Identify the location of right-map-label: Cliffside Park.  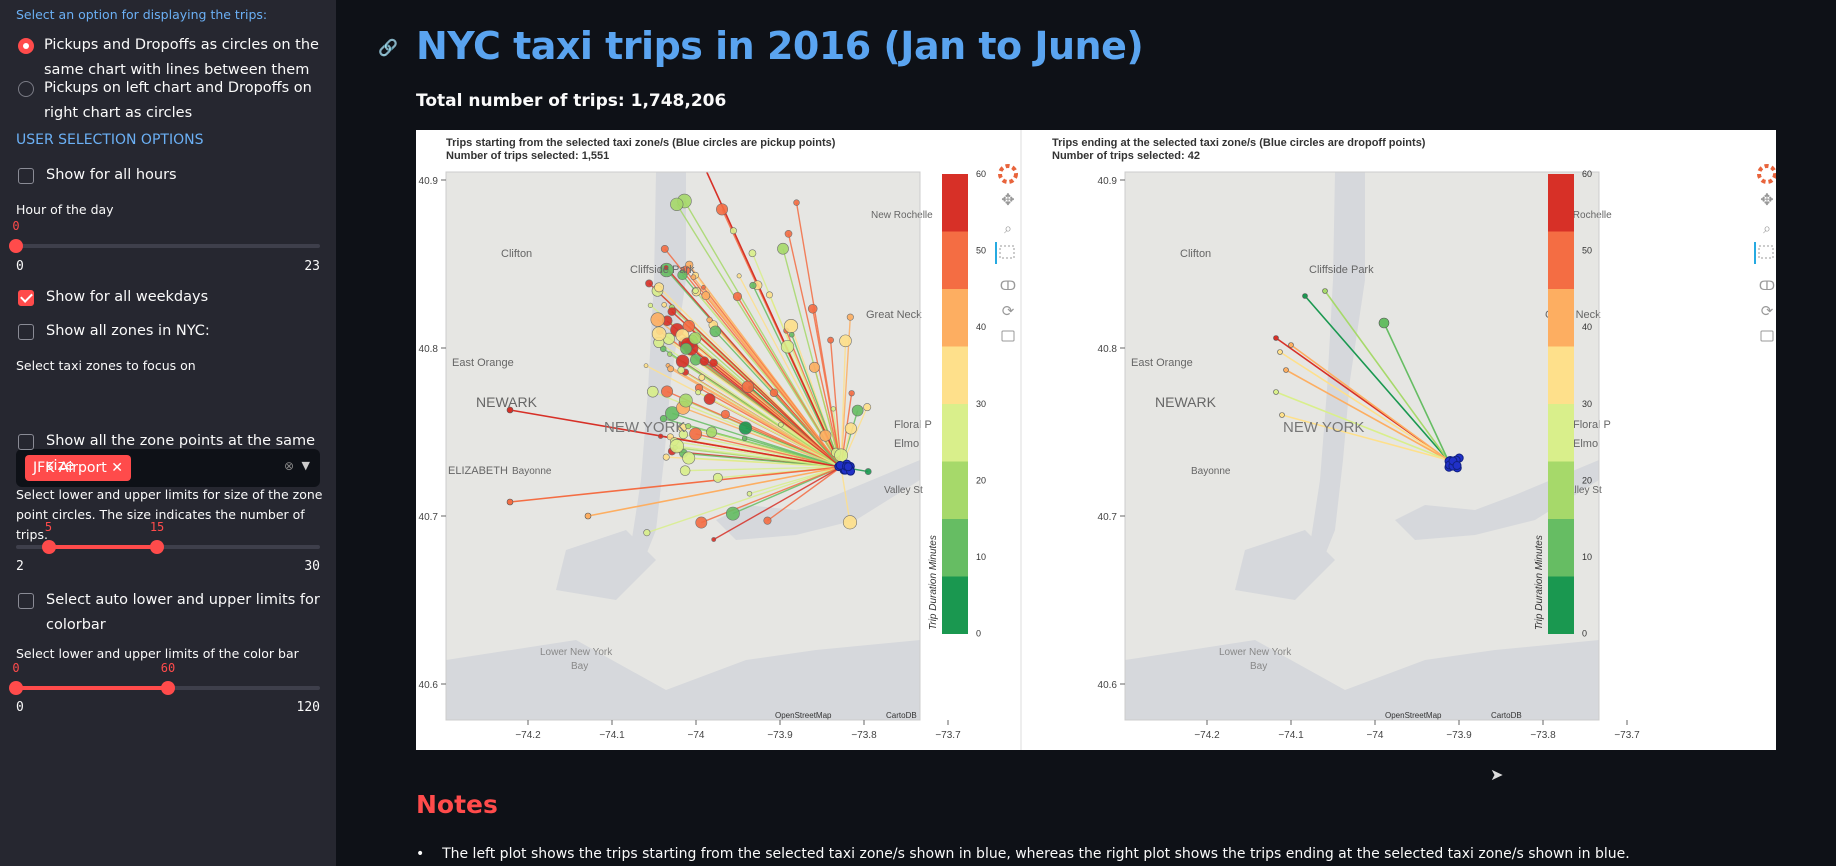
(1341, 270).